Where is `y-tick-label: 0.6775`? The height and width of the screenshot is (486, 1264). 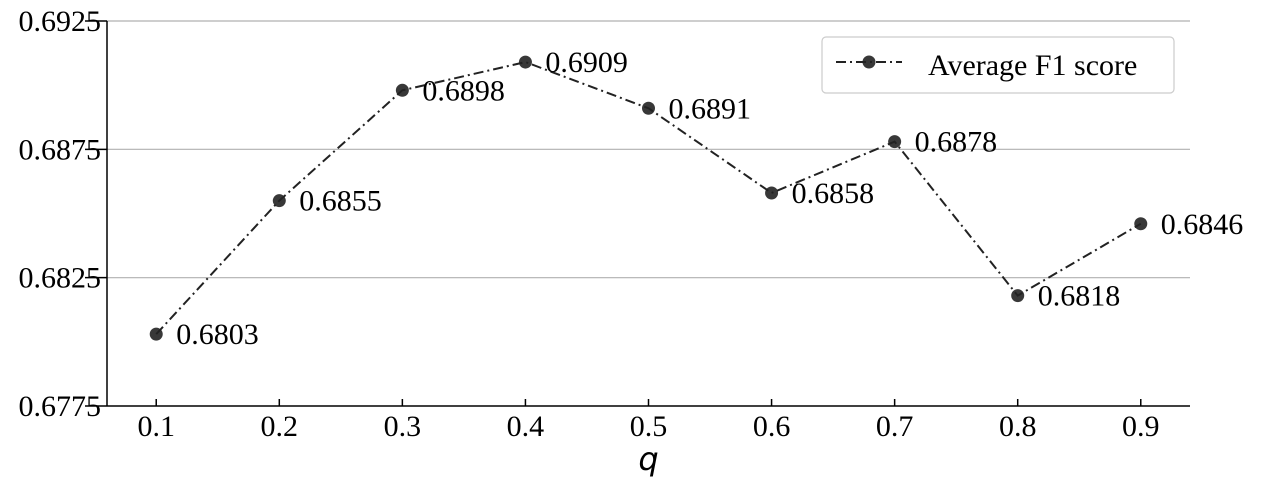
y-tick-label: 0.6775 is located at coordinates (60, 406).